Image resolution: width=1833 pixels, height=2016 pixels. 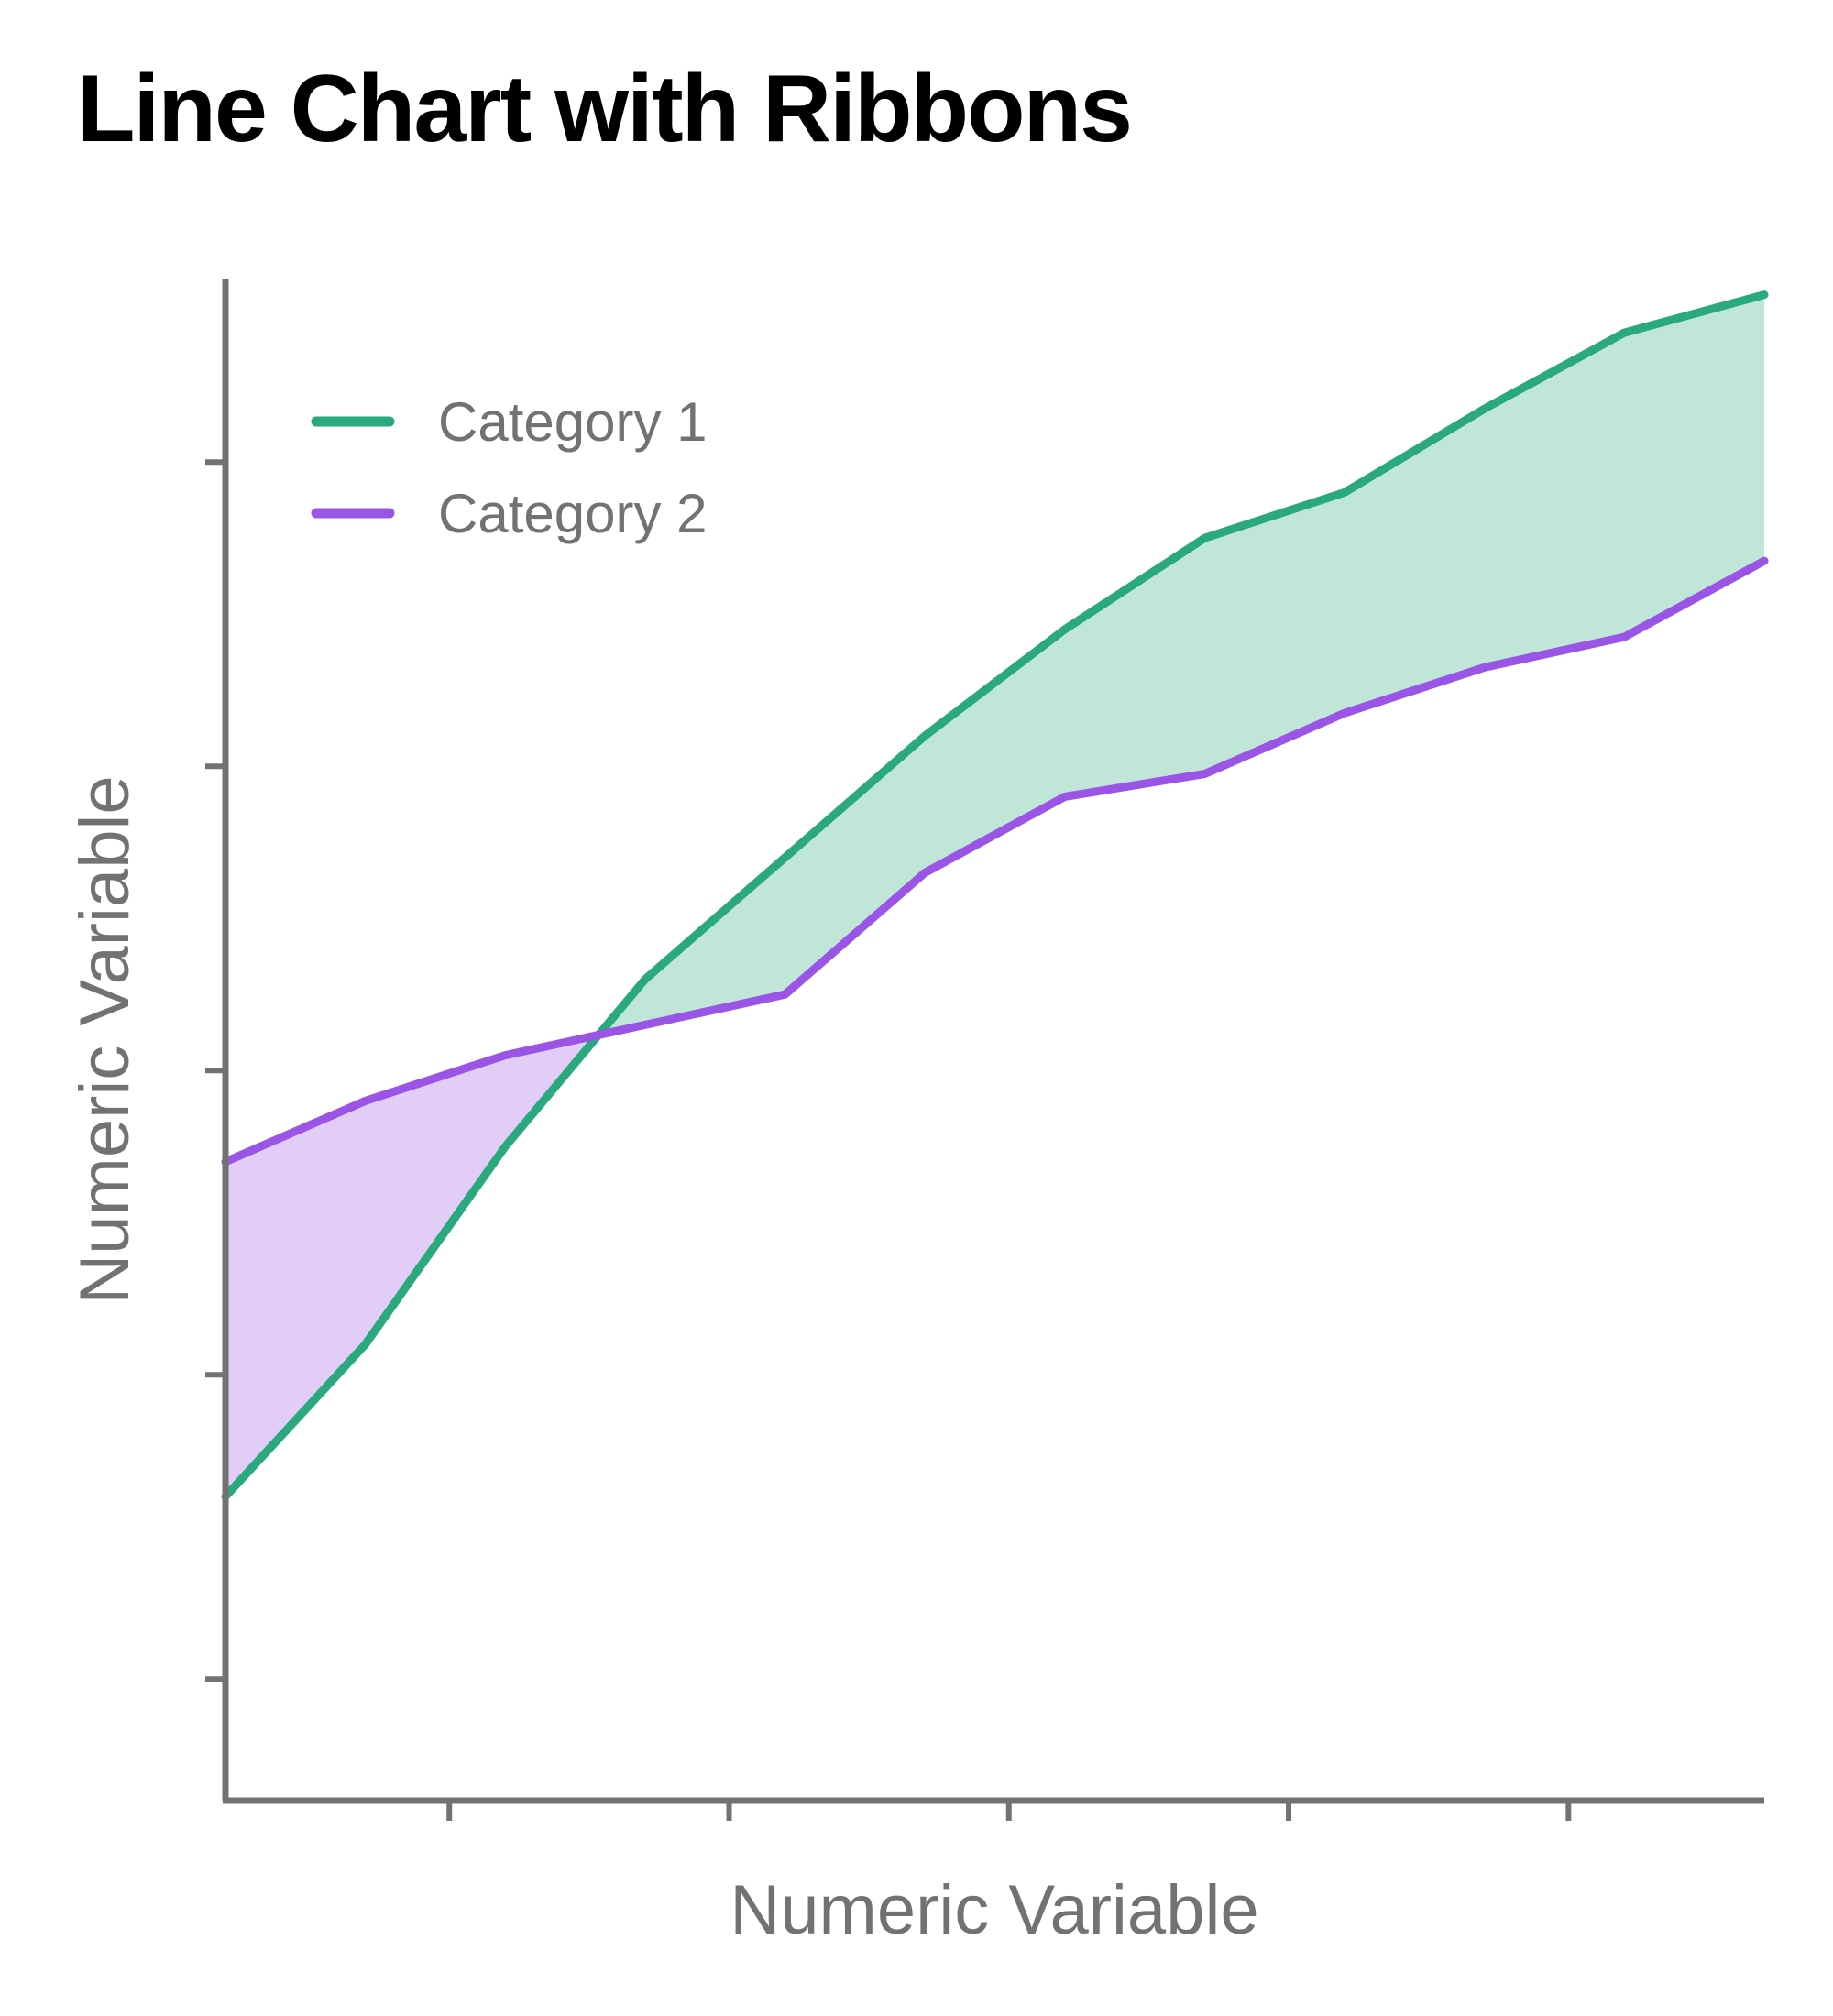 What do you see at coordinates (509, 467) in the screenshot?
I see `legend: Category 1 Category 2` at bounding box center [509, 467].